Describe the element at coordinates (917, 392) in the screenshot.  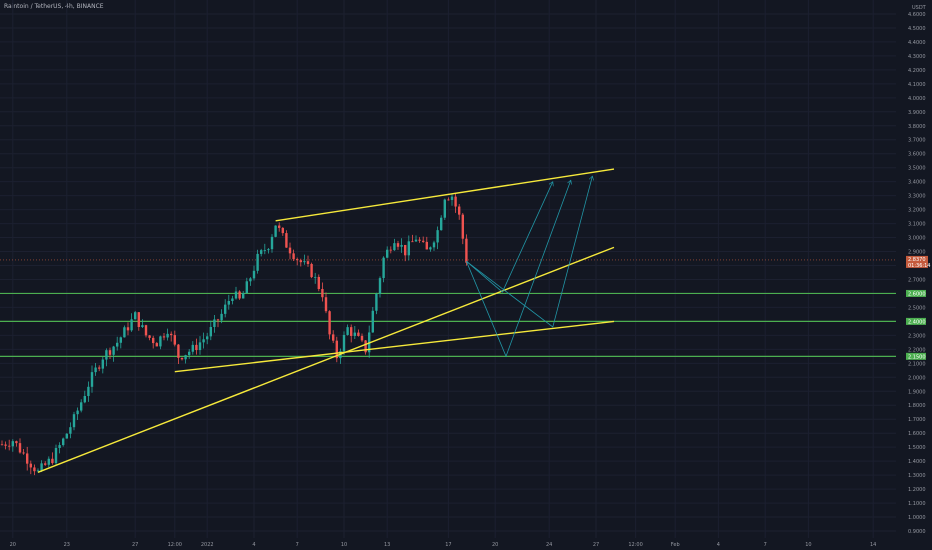
I see `price-tick-label: 1.9000` at that location.